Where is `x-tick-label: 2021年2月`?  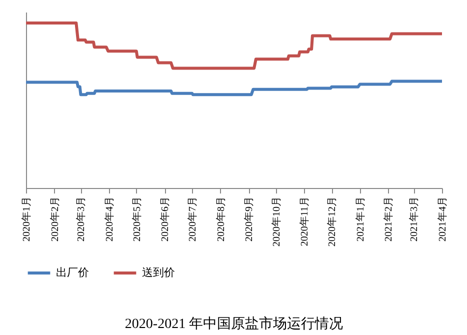
x-tick-label: 2021年2月 is located at coordinates (388, 219).